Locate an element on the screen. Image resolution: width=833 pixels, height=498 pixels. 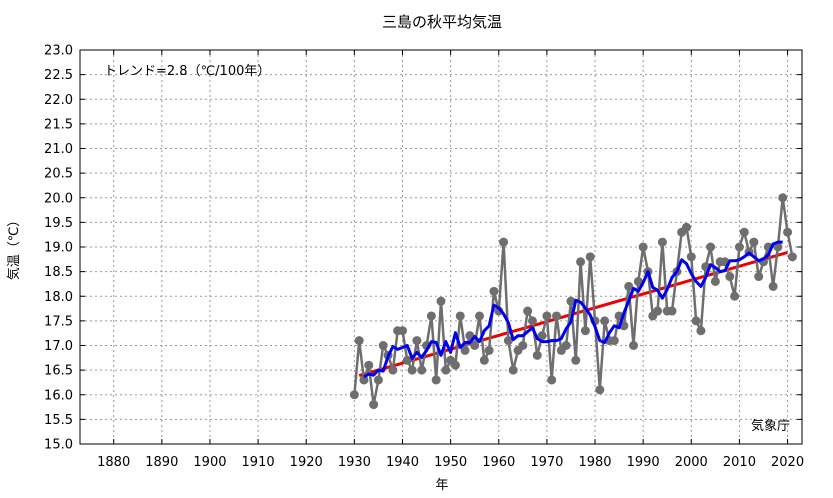
x-tick-label: 1920 is located at coordinates (306, 462).